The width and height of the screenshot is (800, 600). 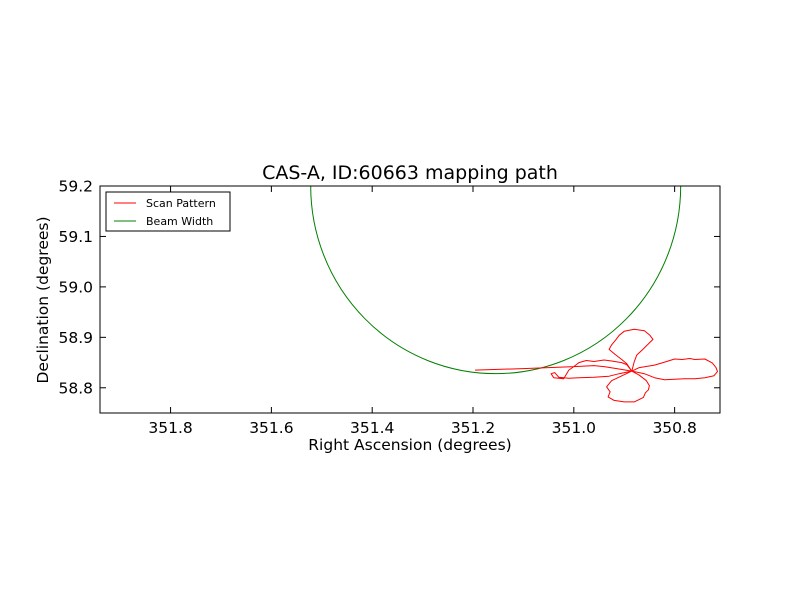 I want to click on x-tick-label: 351.0, so click(x=574, y=428).